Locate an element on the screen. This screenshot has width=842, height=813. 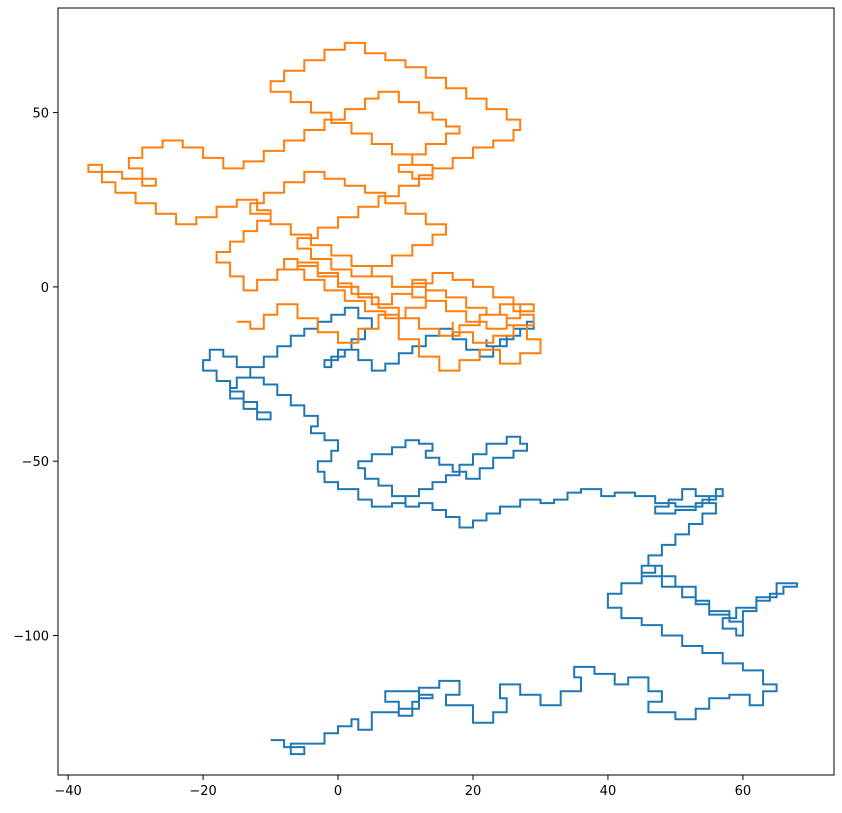
x-tick-label: −20 is located at coordinates (202, 791).